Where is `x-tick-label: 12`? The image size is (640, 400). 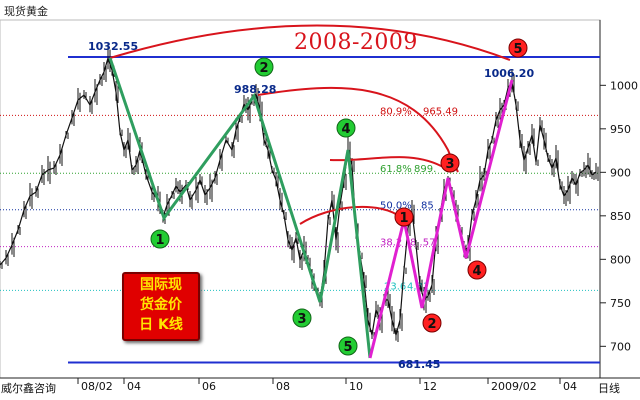
x-tick-label: 12 is located at coordinates (430, 386).